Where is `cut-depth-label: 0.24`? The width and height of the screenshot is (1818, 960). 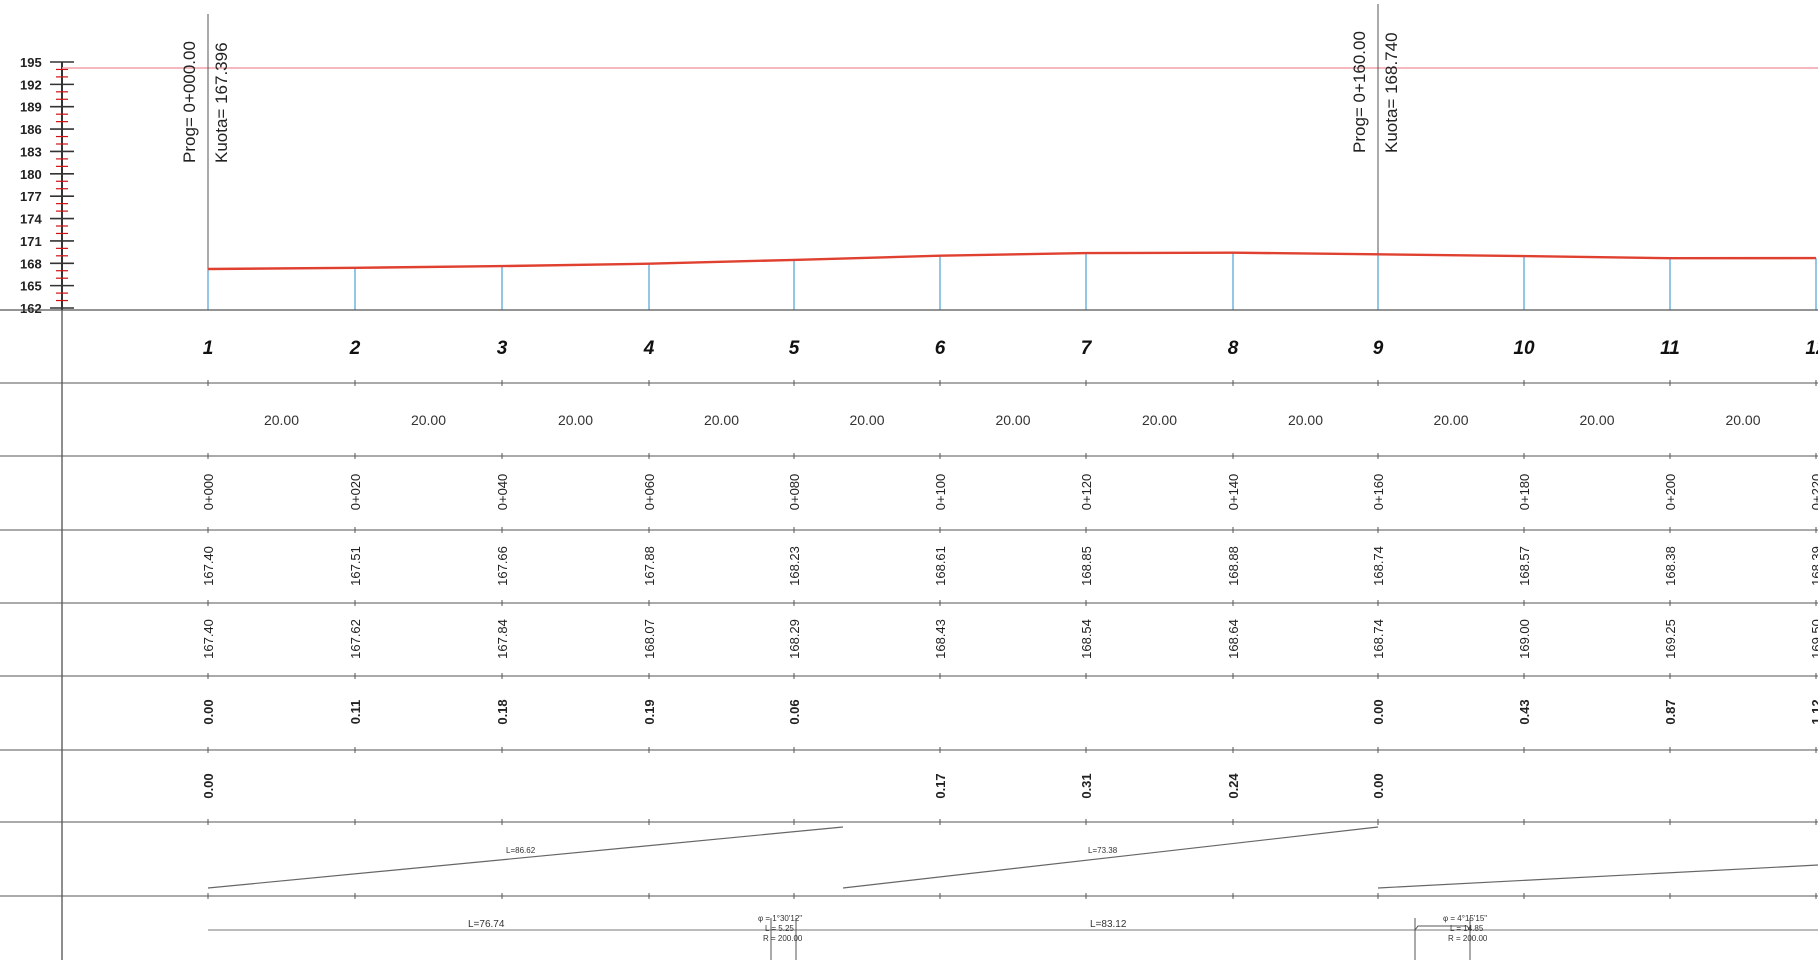
cut-depth-label: 0.24 is located at coordinates (1233, 786).